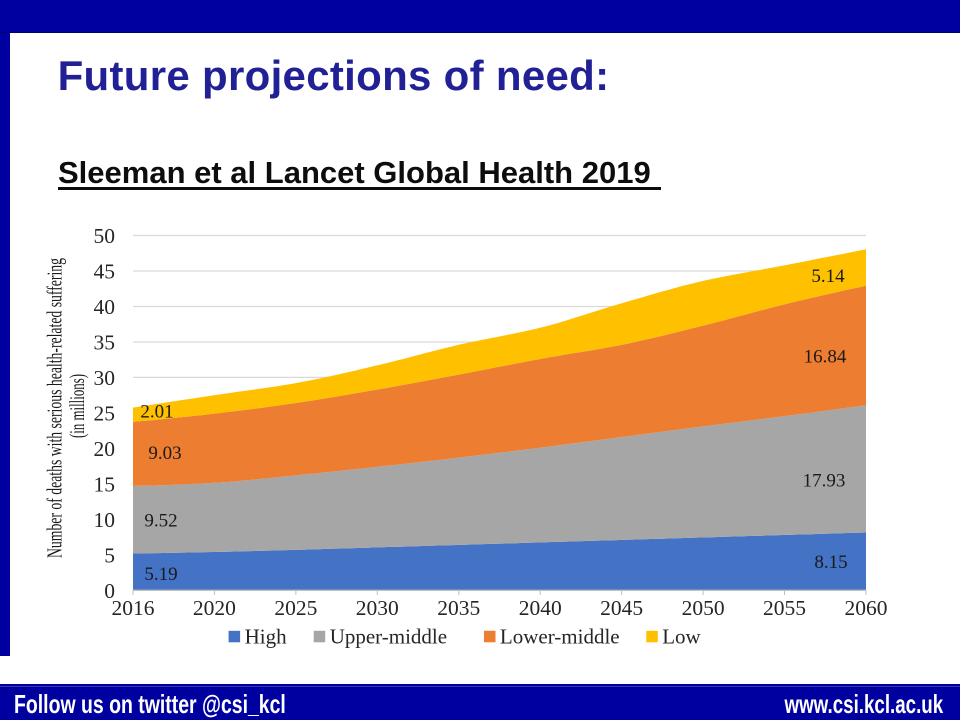  I want to click on svg-text: 30, so click(105, 378).